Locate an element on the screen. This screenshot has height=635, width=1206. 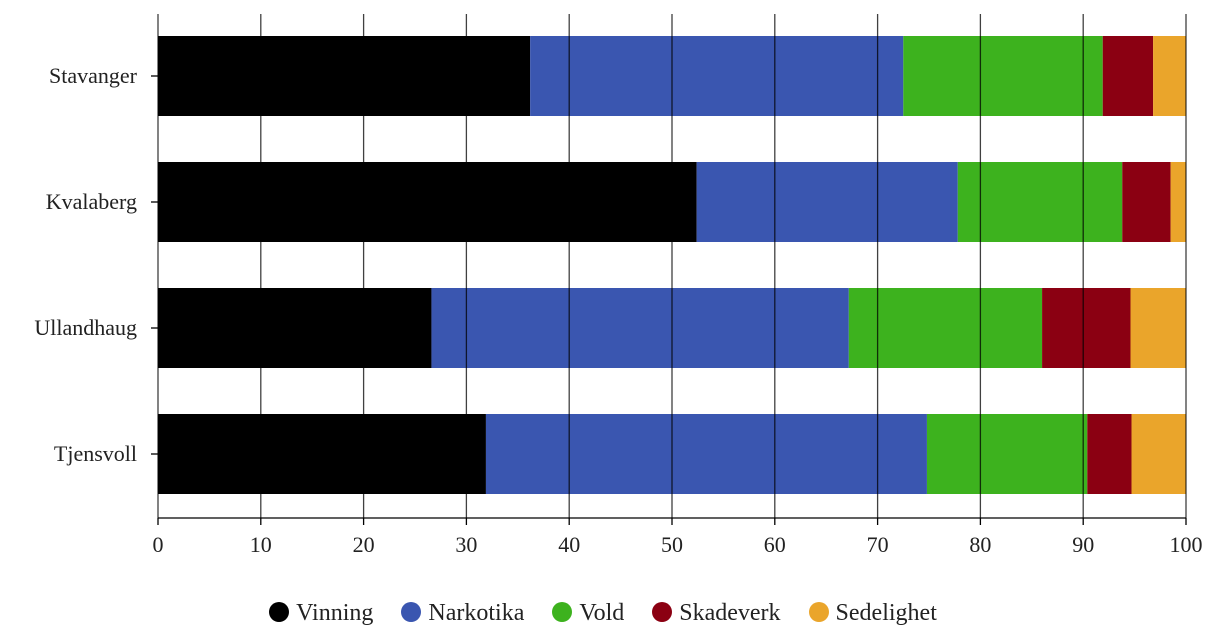
bar-segment-sedelighet-stavanger is located at coordinates (1169, 76).